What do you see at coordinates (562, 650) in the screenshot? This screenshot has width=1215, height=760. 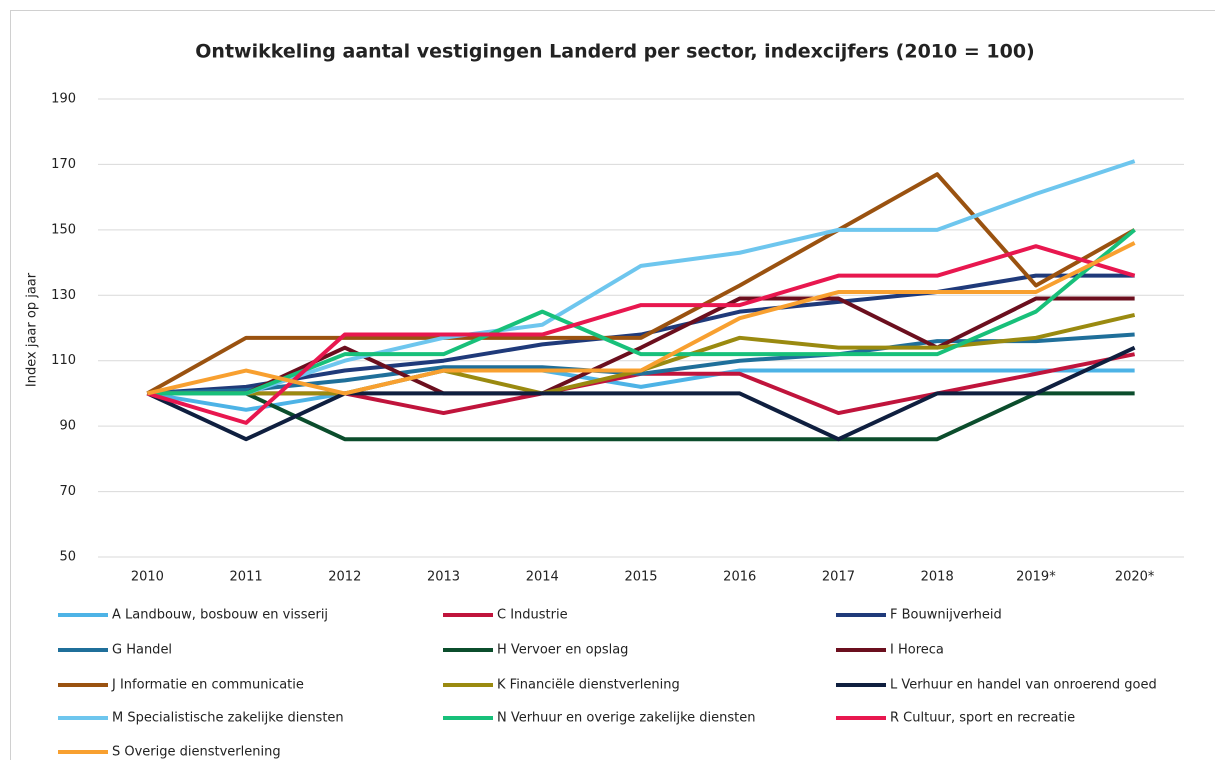 I see `legend-label: H Vervoer en opslag` at bounding box center [562, 650].